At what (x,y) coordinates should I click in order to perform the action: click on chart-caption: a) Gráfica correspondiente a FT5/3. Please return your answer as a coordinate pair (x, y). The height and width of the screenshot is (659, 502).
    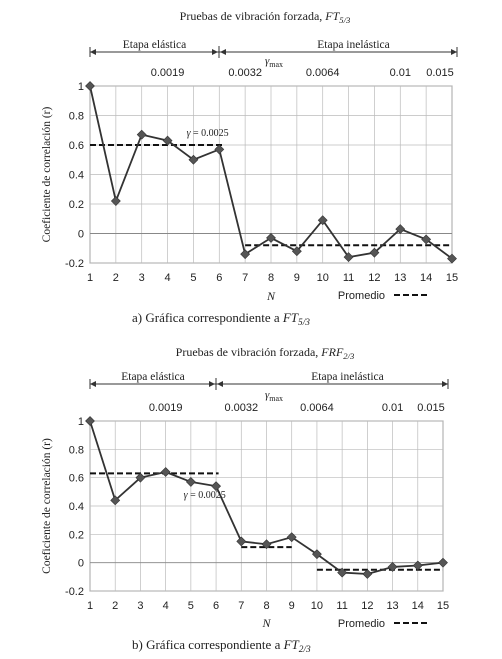
    Looking at the image, I should click on (221, 319).